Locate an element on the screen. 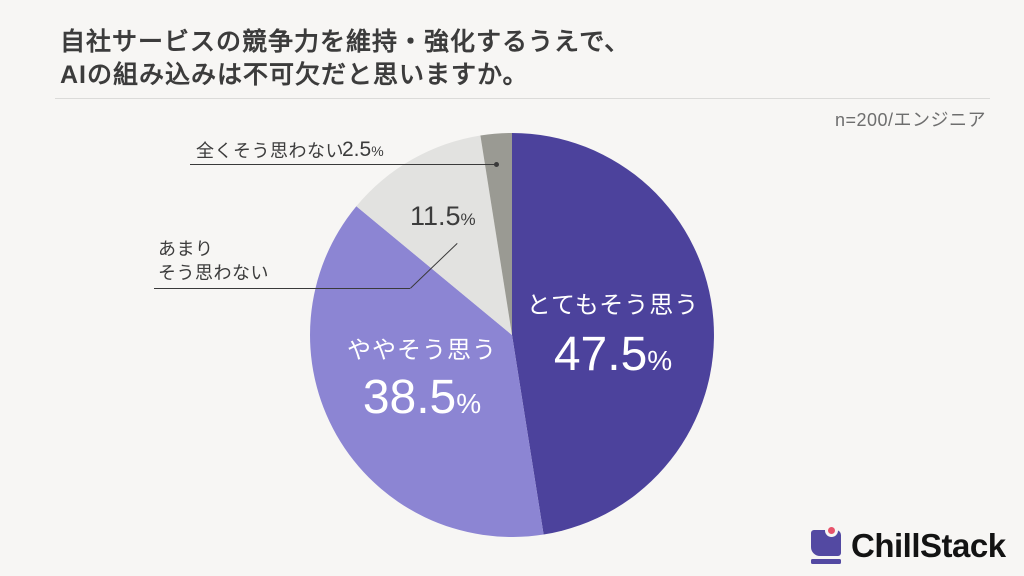  label-line-2: そう思わない is located at coordinates (213, 273).